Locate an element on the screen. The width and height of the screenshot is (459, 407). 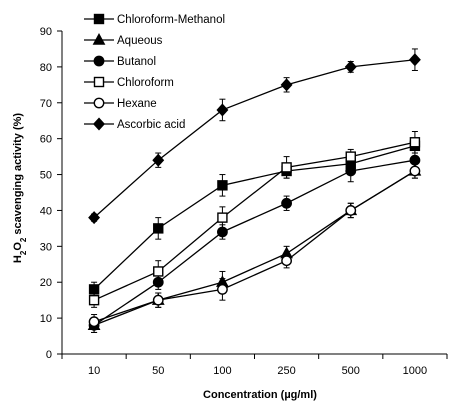
legend-label: Chloroform is located at coordinates (145, 83).